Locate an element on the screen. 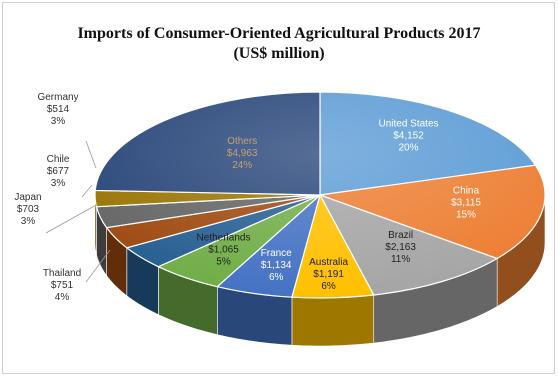 The height and width of the screenshot is (377, 558). label-france-pct: 6% is located at coordinates (276, 277).